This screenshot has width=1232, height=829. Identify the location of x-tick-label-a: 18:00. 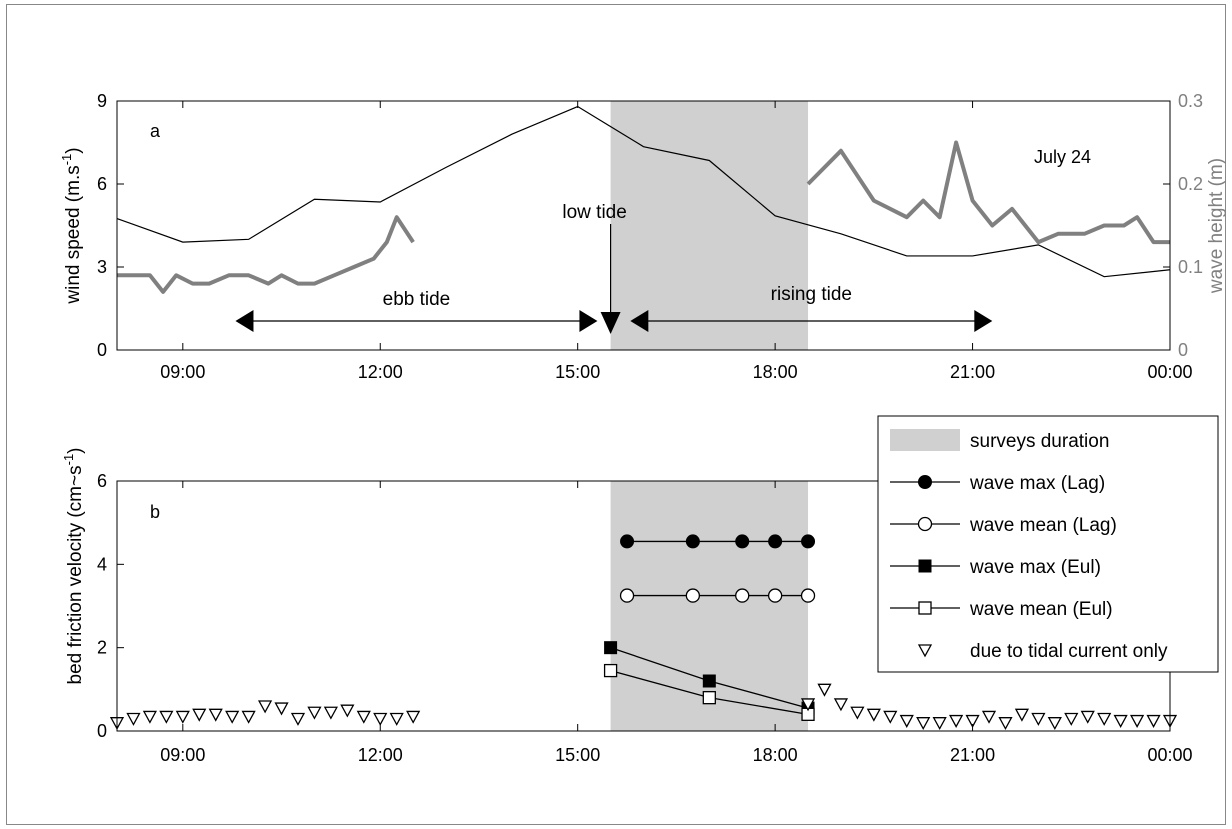
(775, 372).